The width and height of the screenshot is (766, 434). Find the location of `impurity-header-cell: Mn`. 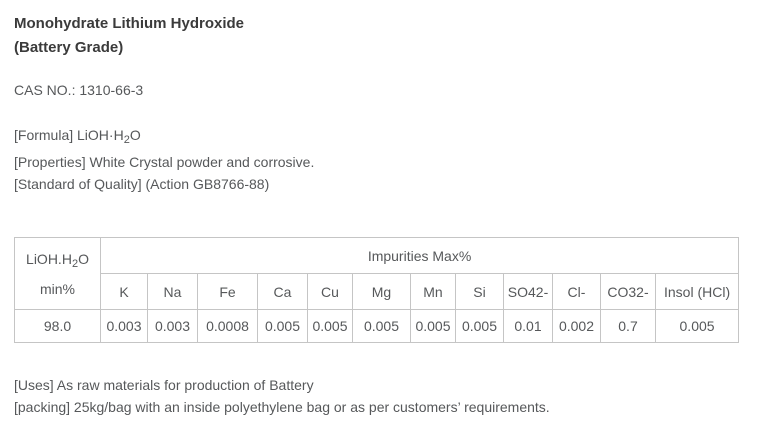

impurity-header-cell: Mn is located at coordinates (433, 291).